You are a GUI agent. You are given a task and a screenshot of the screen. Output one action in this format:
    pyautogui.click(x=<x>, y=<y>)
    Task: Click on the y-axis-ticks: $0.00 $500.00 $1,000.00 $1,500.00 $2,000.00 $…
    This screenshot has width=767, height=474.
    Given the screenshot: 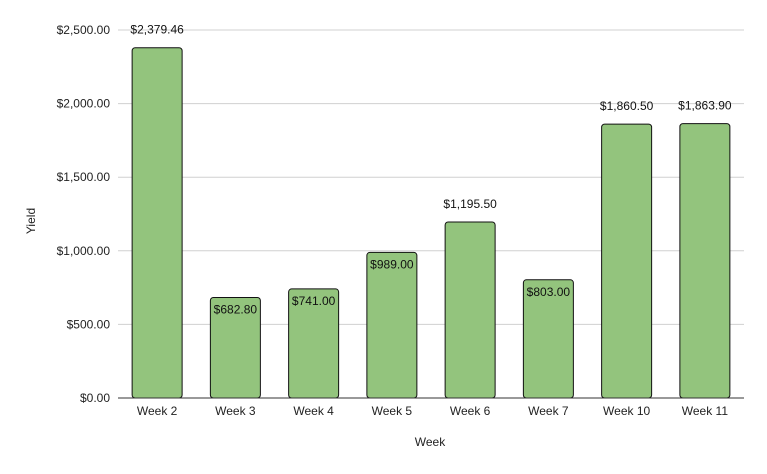 What is the action you would take?
    pyautogui.click(x=84, y=214)
    